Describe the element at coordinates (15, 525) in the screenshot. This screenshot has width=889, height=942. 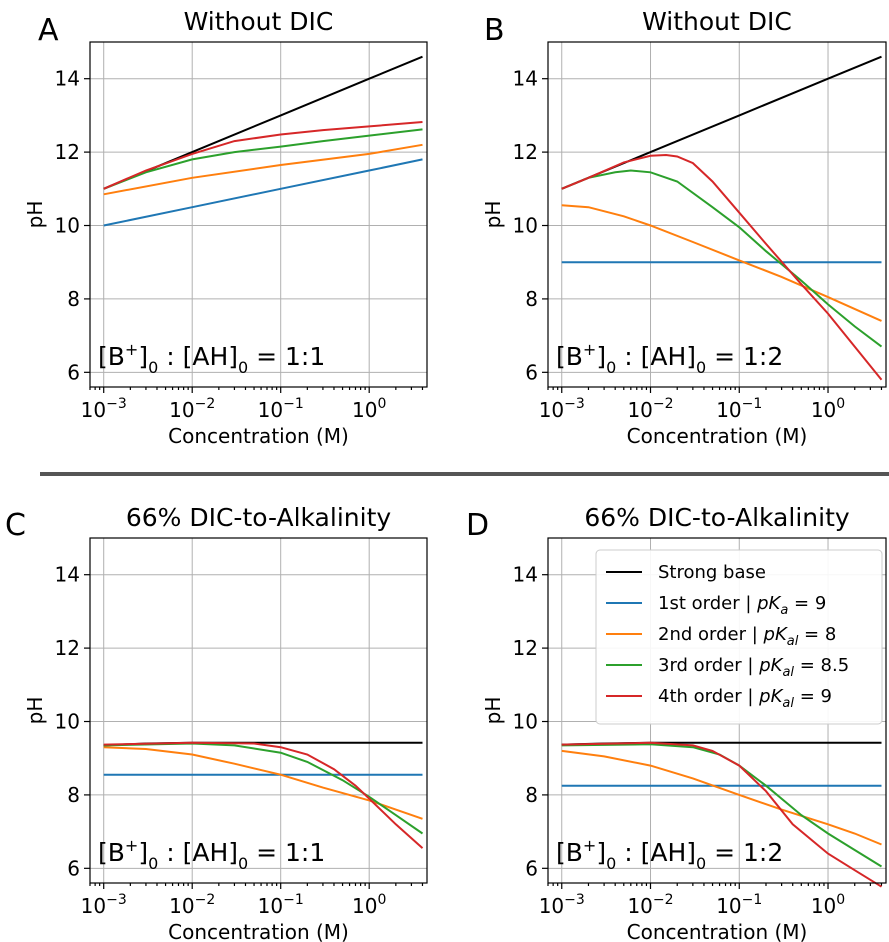
I see `panel-letter: C` at that location.